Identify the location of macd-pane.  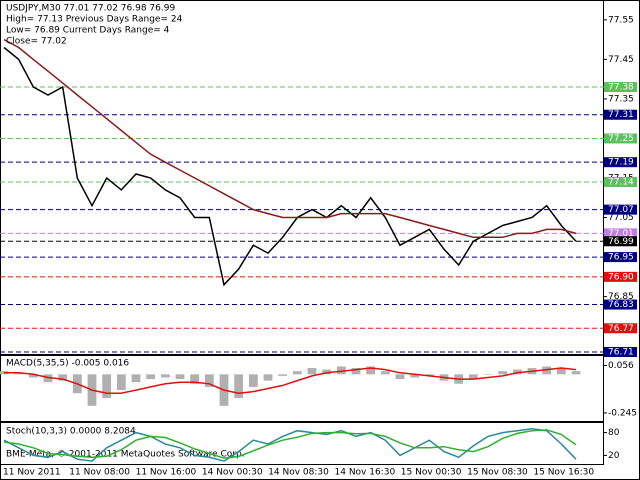
(302, 388).